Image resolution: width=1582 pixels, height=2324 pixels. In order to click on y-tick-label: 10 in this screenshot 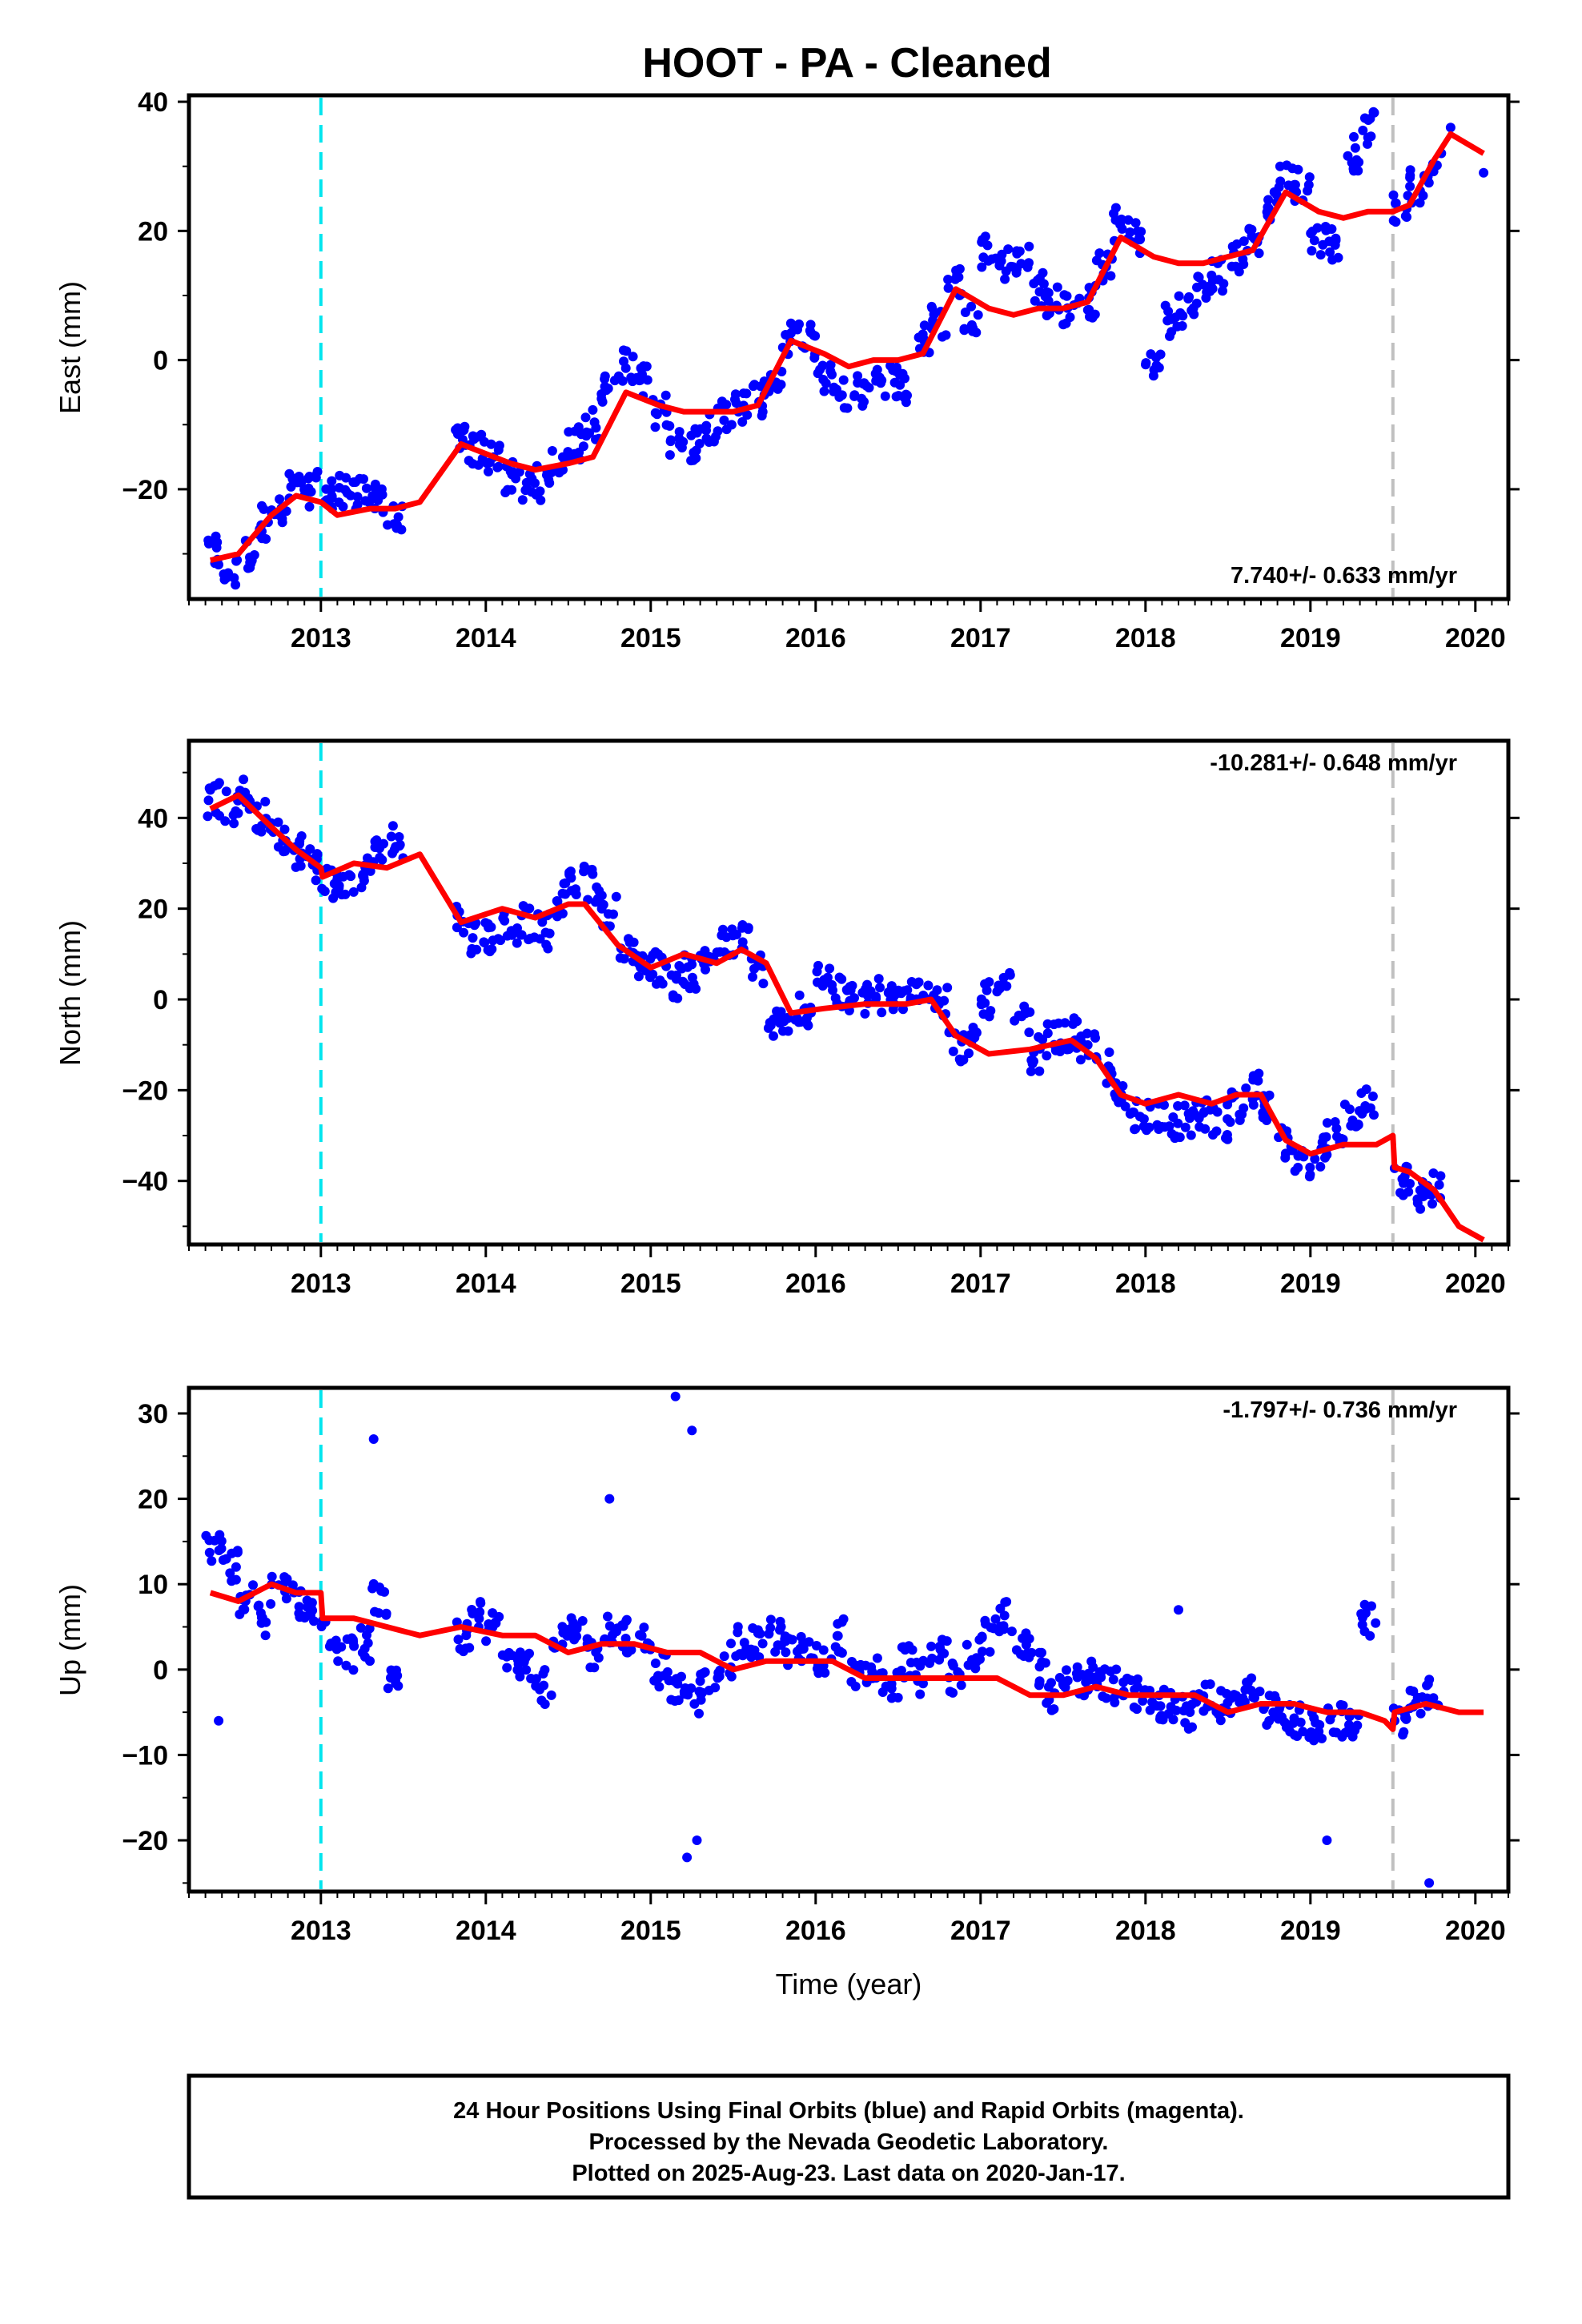, I will do `click(153, 1585)`.